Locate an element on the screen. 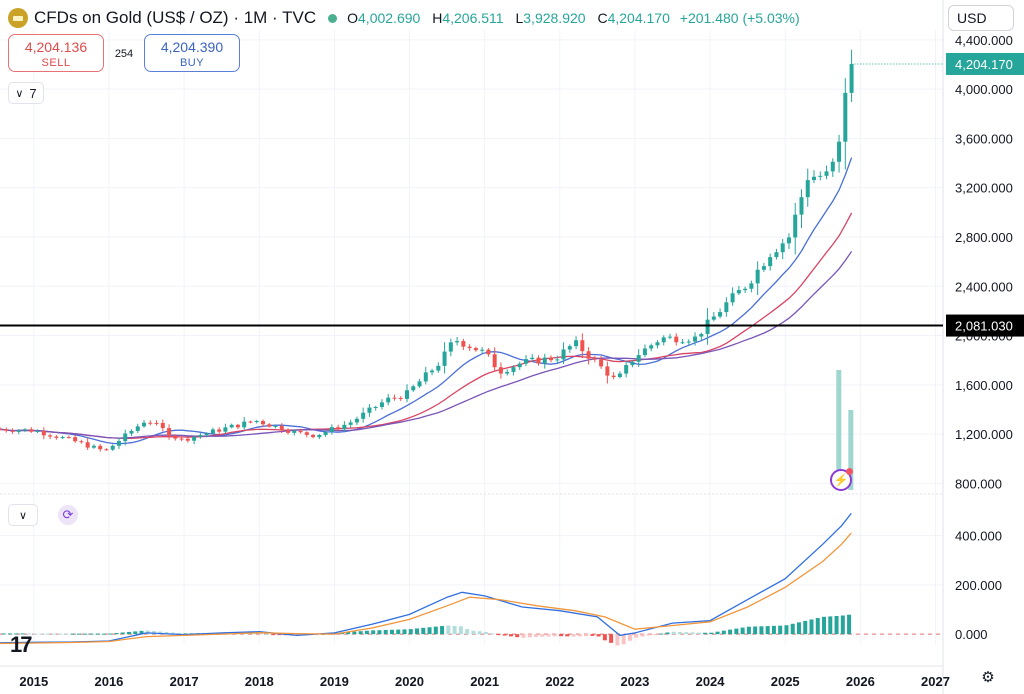 This screenshot has width=1024, height=694. y-tick-label: 2,800.000 is located at coordinates (984, 237).